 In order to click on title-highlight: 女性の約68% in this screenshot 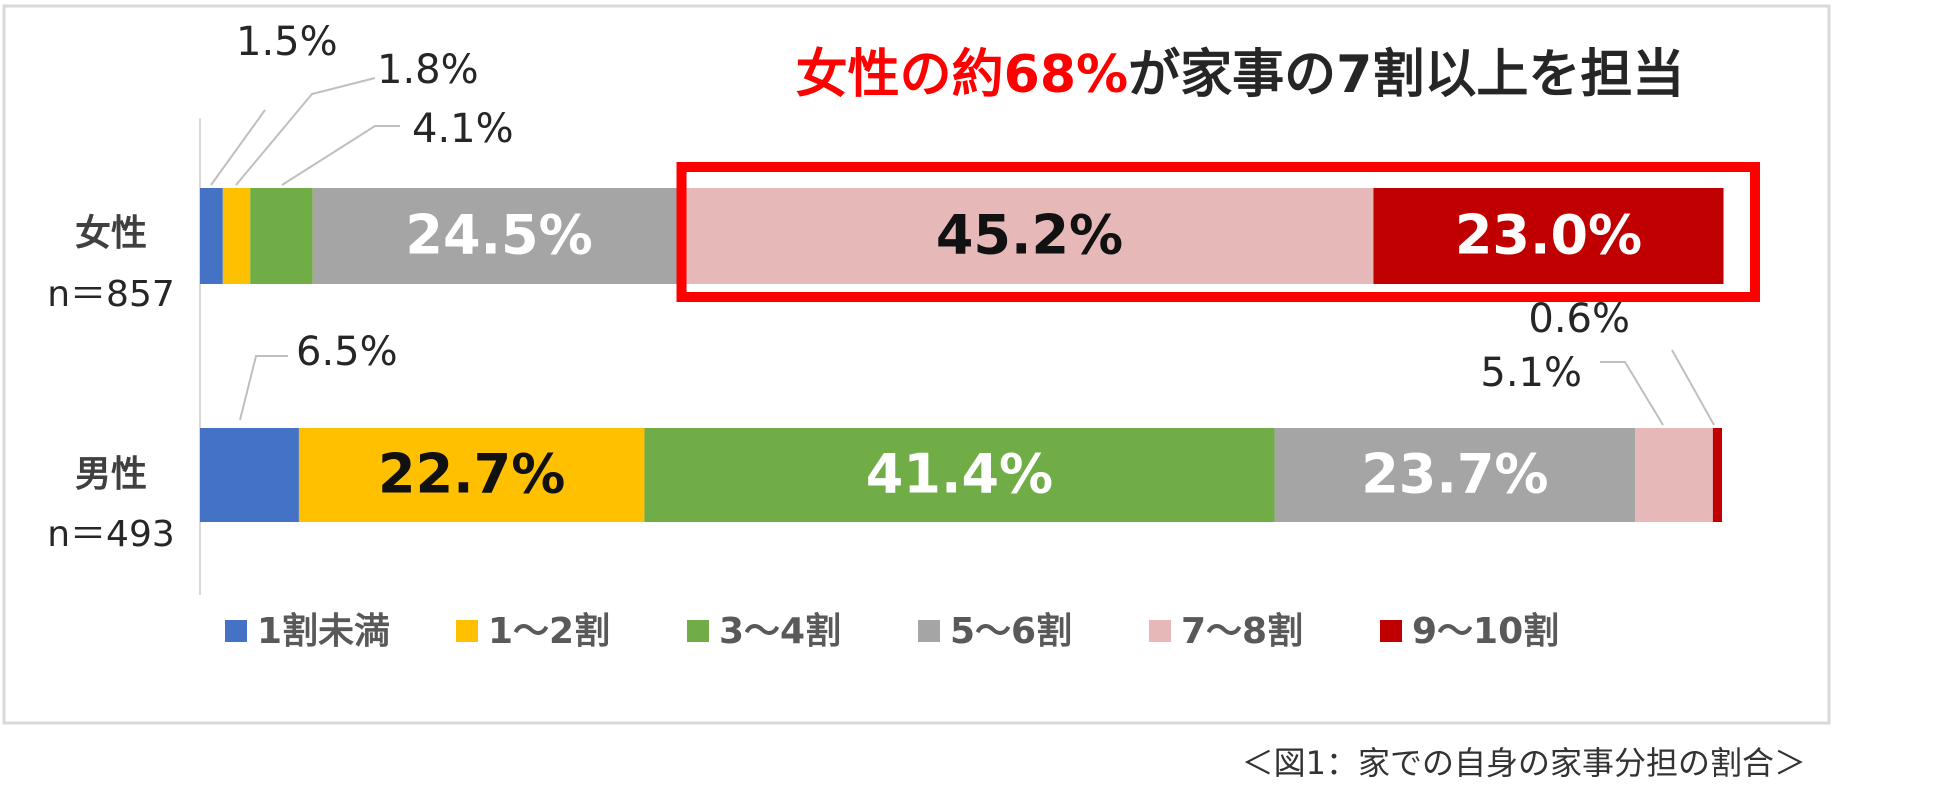, I will do `click(962, 75)`.